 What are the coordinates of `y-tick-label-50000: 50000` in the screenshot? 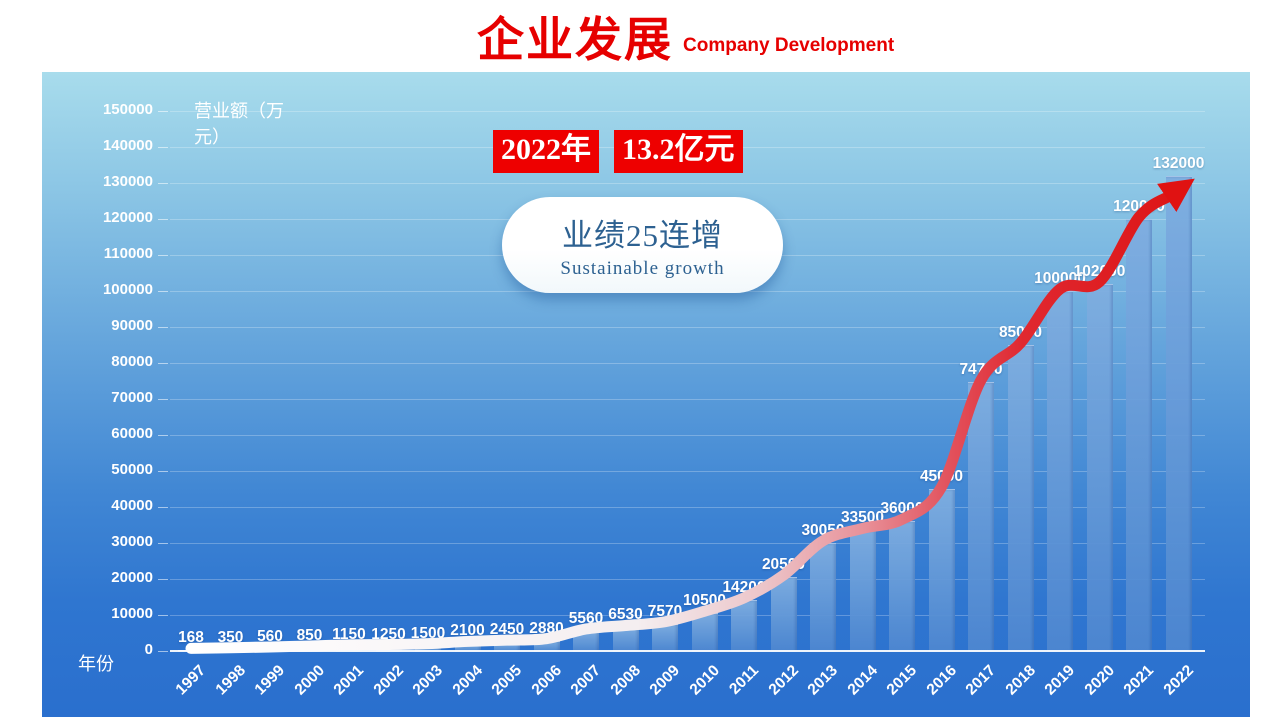 It's located at (132, 469).